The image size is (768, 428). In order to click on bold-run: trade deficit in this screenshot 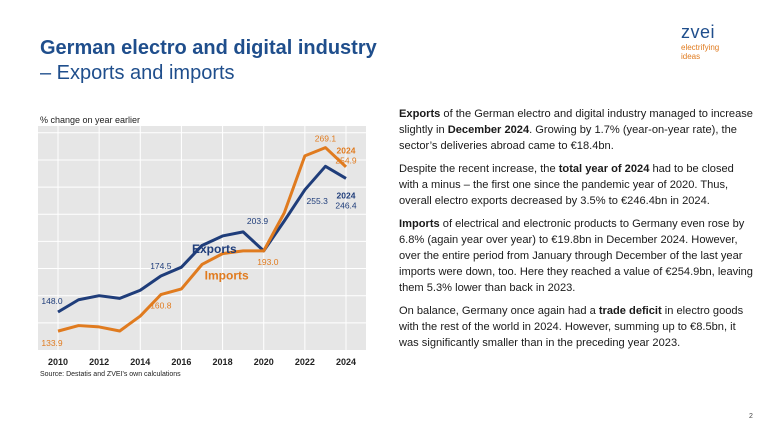, I will do `click(630, 311)`.